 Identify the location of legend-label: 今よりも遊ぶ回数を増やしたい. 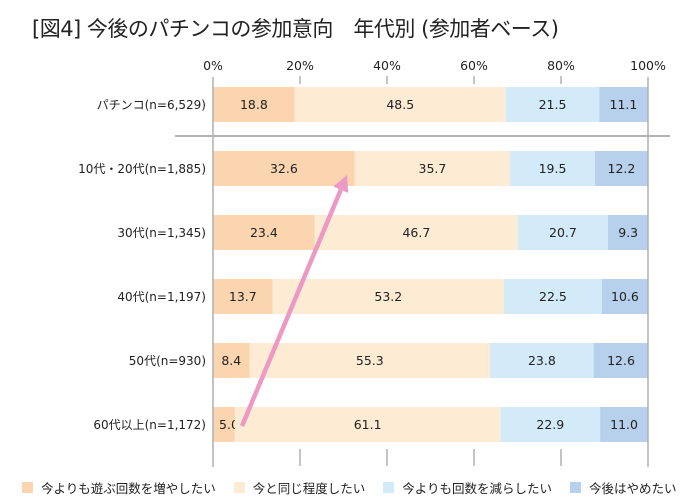
(128, 488).